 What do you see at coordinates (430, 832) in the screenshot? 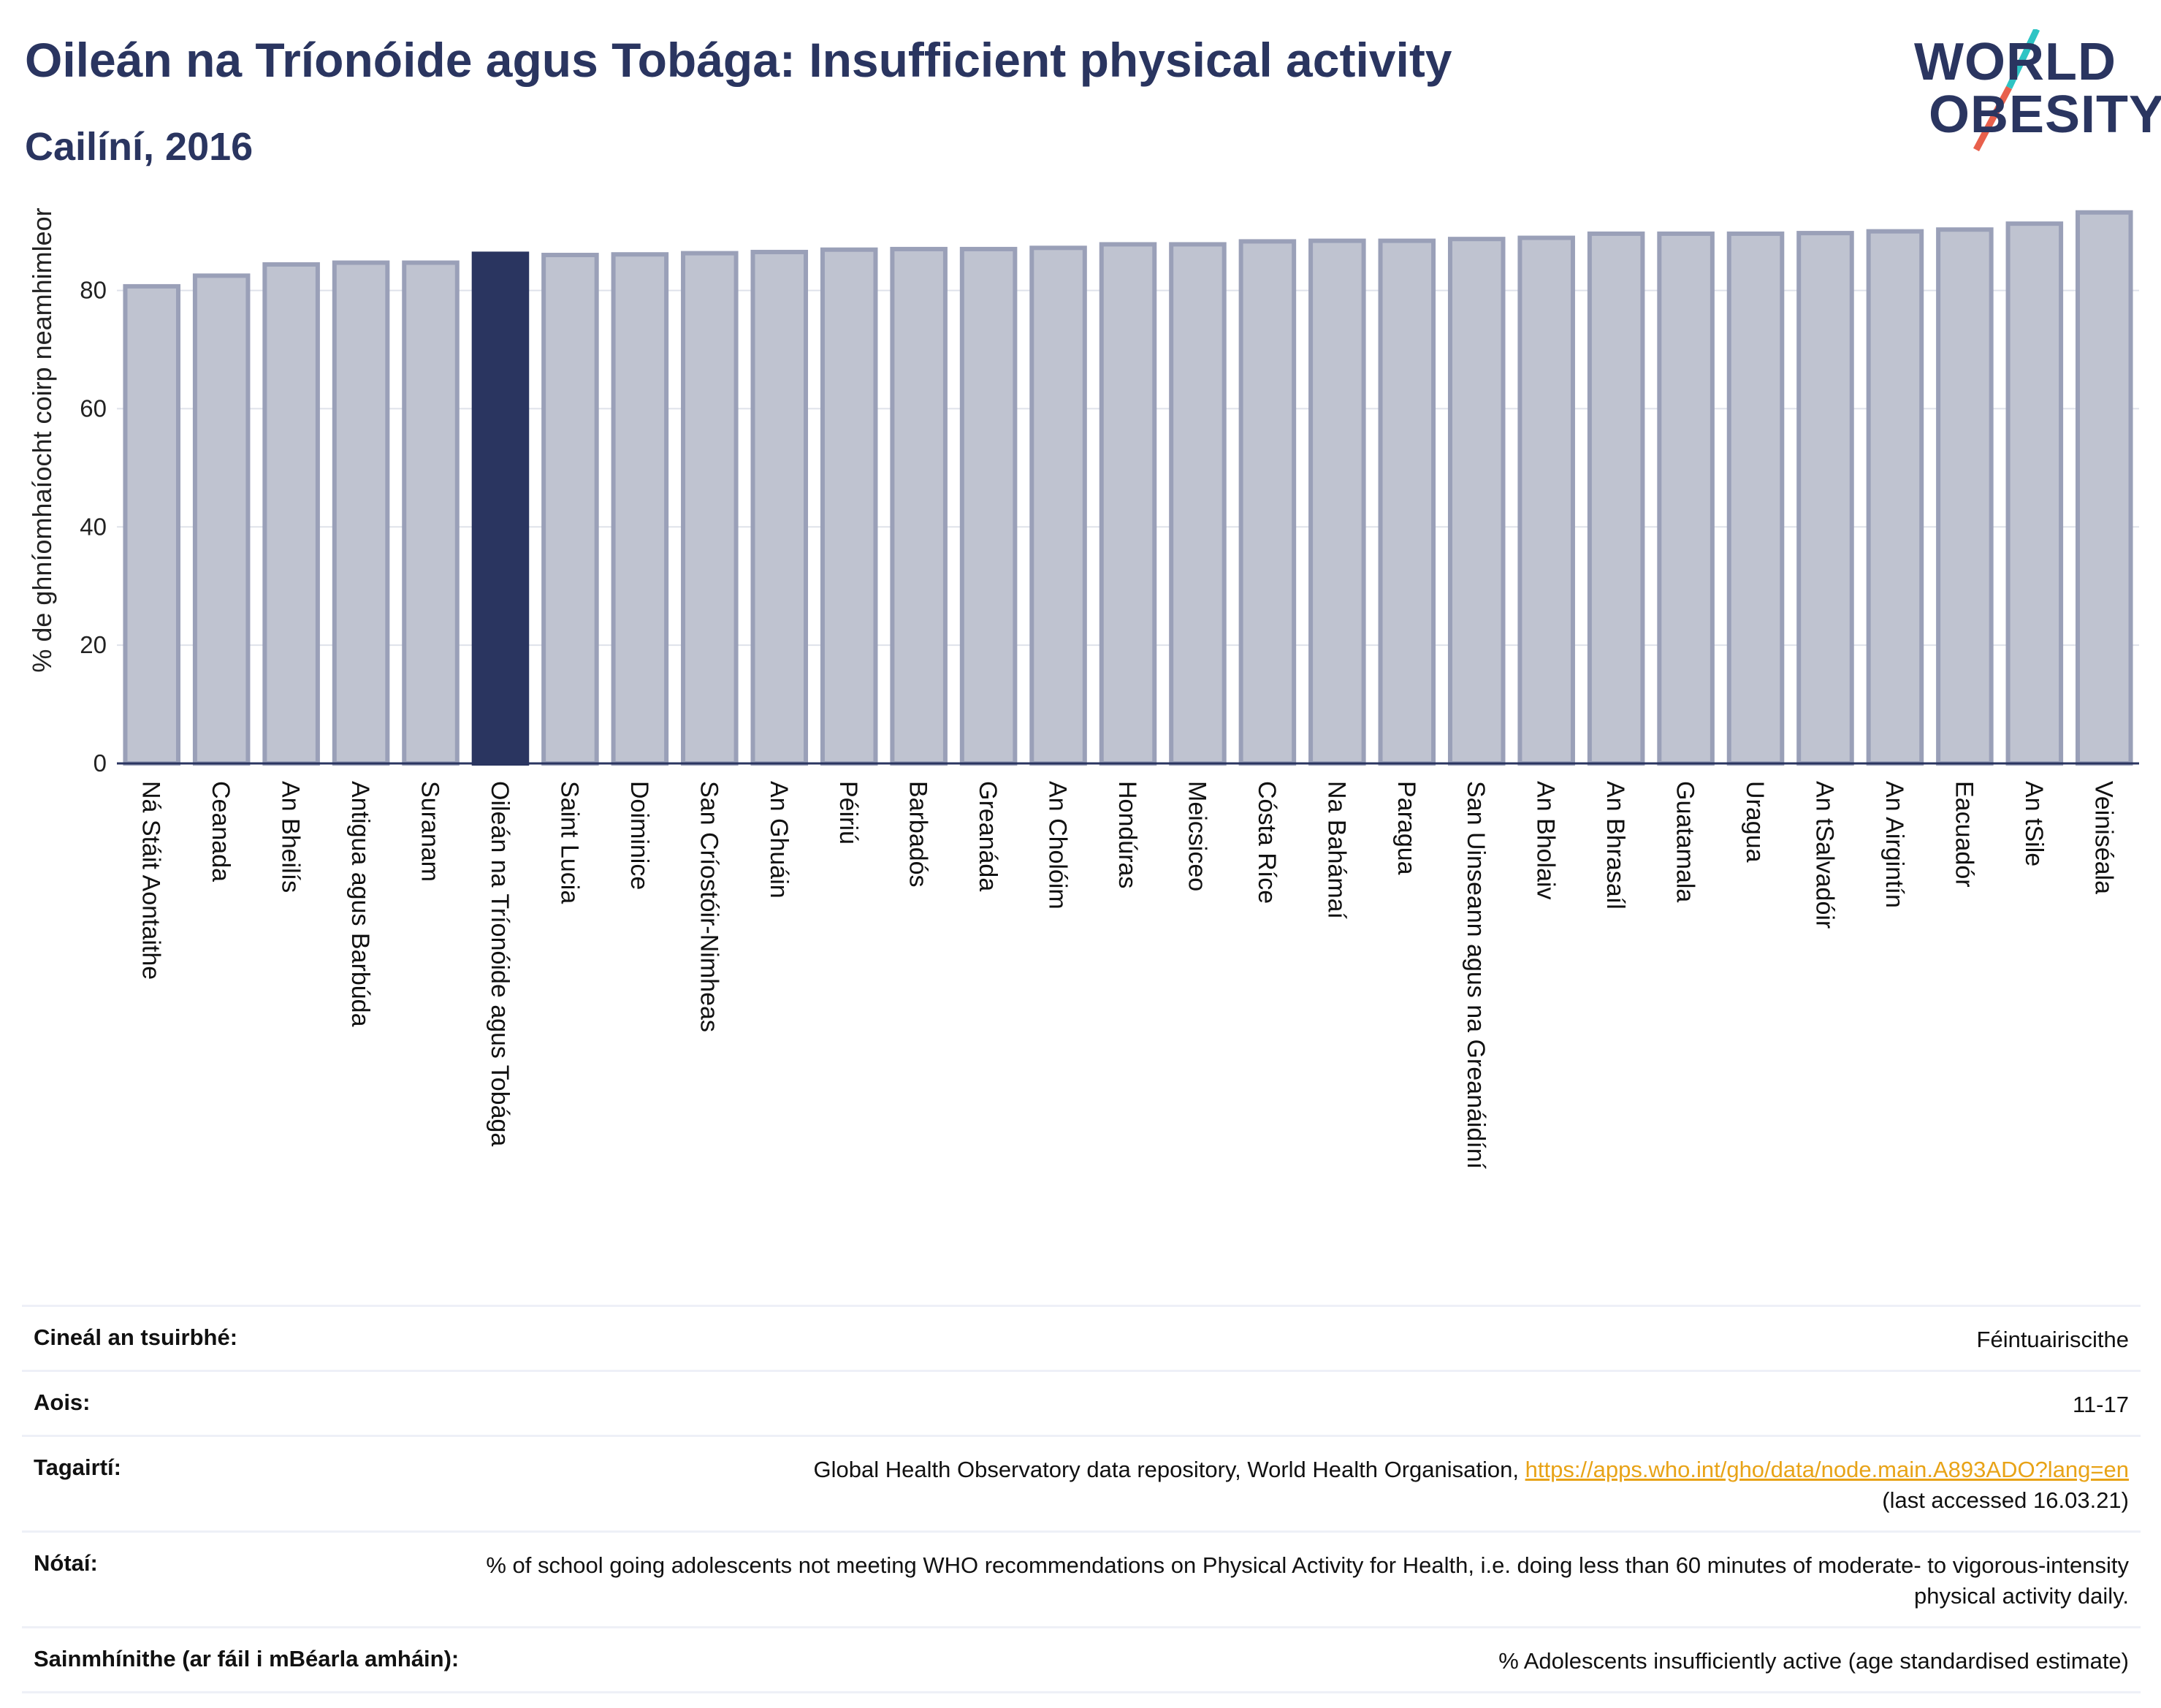
I see `x-tick-label: Suranam` at bounding box center [430, 832].